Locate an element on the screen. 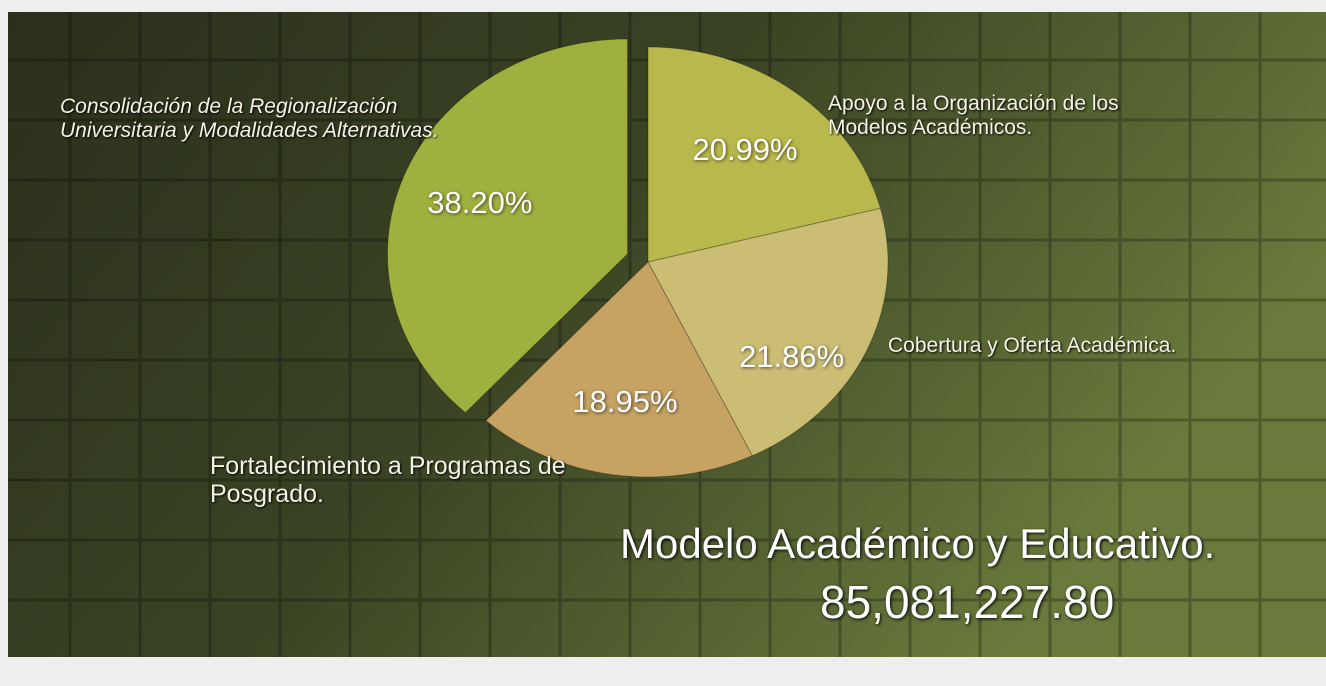  category-label: Fortalecimiento a Programas de Posgrado. is located at coordinates (388, 480).